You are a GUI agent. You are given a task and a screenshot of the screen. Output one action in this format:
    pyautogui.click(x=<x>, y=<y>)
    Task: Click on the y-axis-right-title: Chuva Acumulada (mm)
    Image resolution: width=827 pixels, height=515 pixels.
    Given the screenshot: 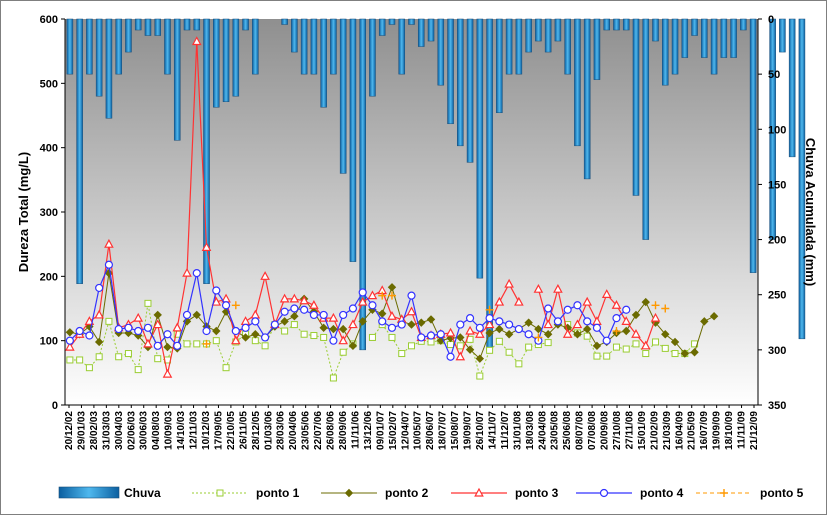 What is the action you would take?
    pyautogui.click(x=810, y=212)
    